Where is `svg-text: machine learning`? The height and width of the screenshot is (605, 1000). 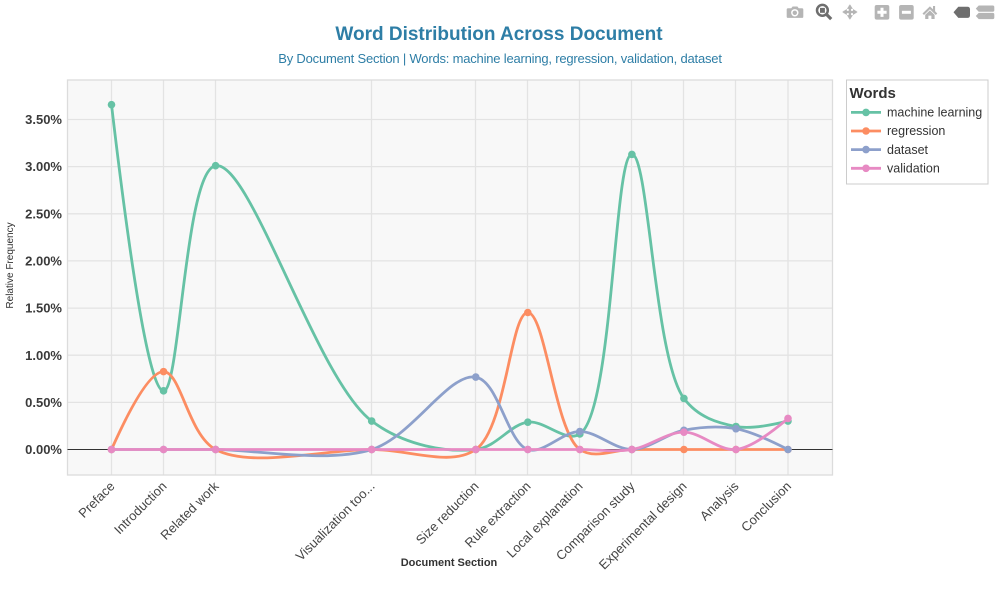
svg-text: machine learning is located at coordinates (934, 113).